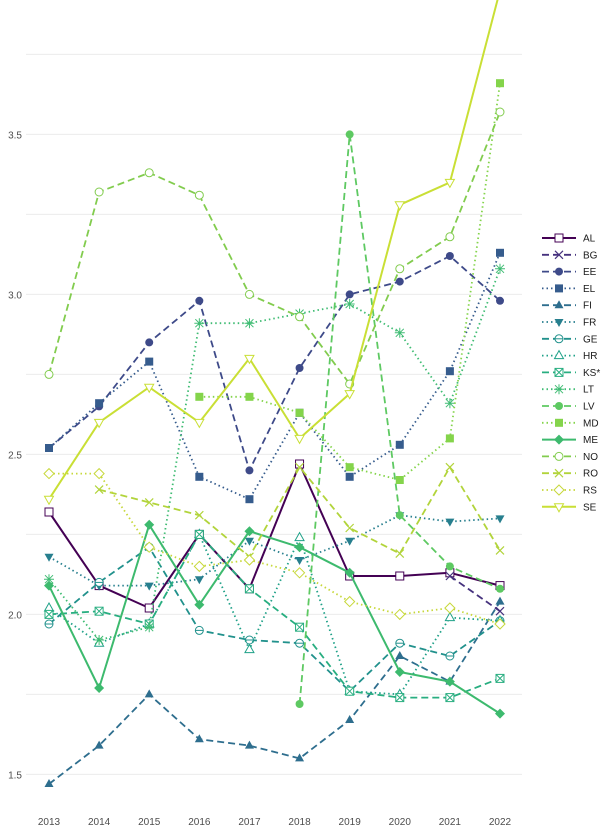 The width and height of the screenshot is (603, 829). I want to click on legend-entry-md: MD, so click(570, 423).